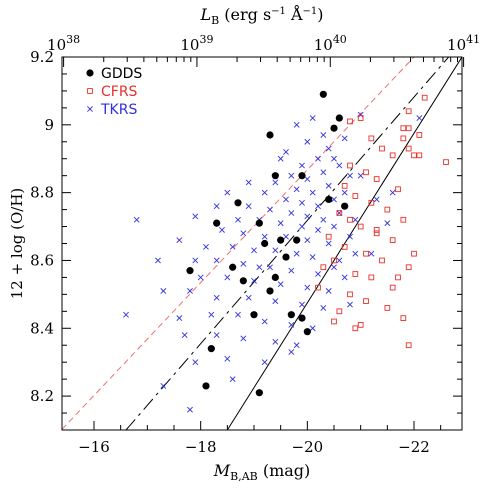 The height and width of the screenshot is (491, 491). Describe the element at coordinates (310, 11) in the screenshot. I see `top-axis-label-exp2: −1` at that location.